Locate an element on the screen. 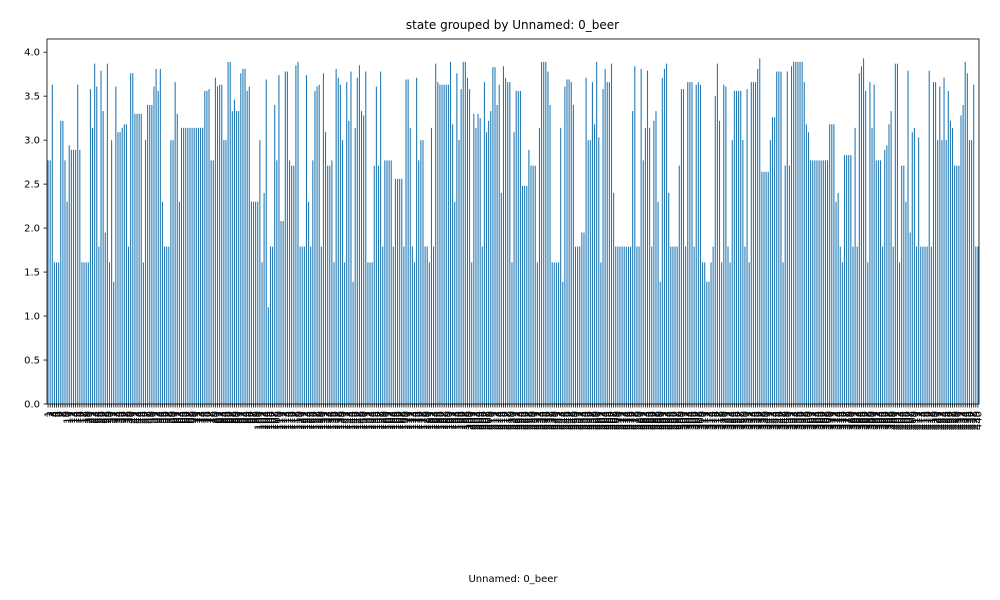 This screenshot has width=1000, height=600. x-tick-label: 390 is located at coordinates (873, 420).